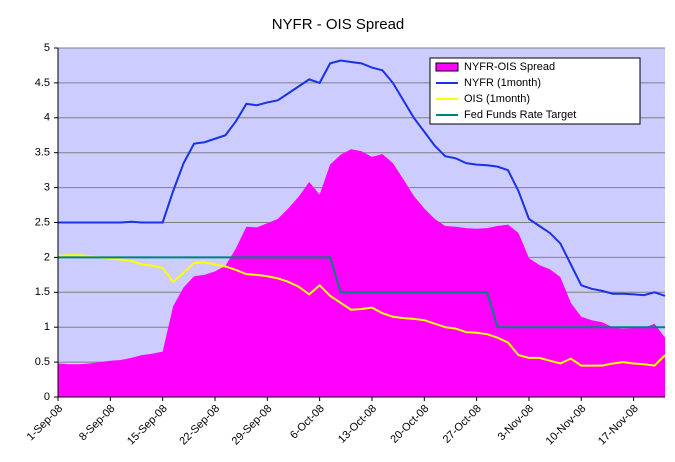 The width and height of the screenshot is (675, 462). I want to click on legend-label: OIS (1month), so click(497, 99).